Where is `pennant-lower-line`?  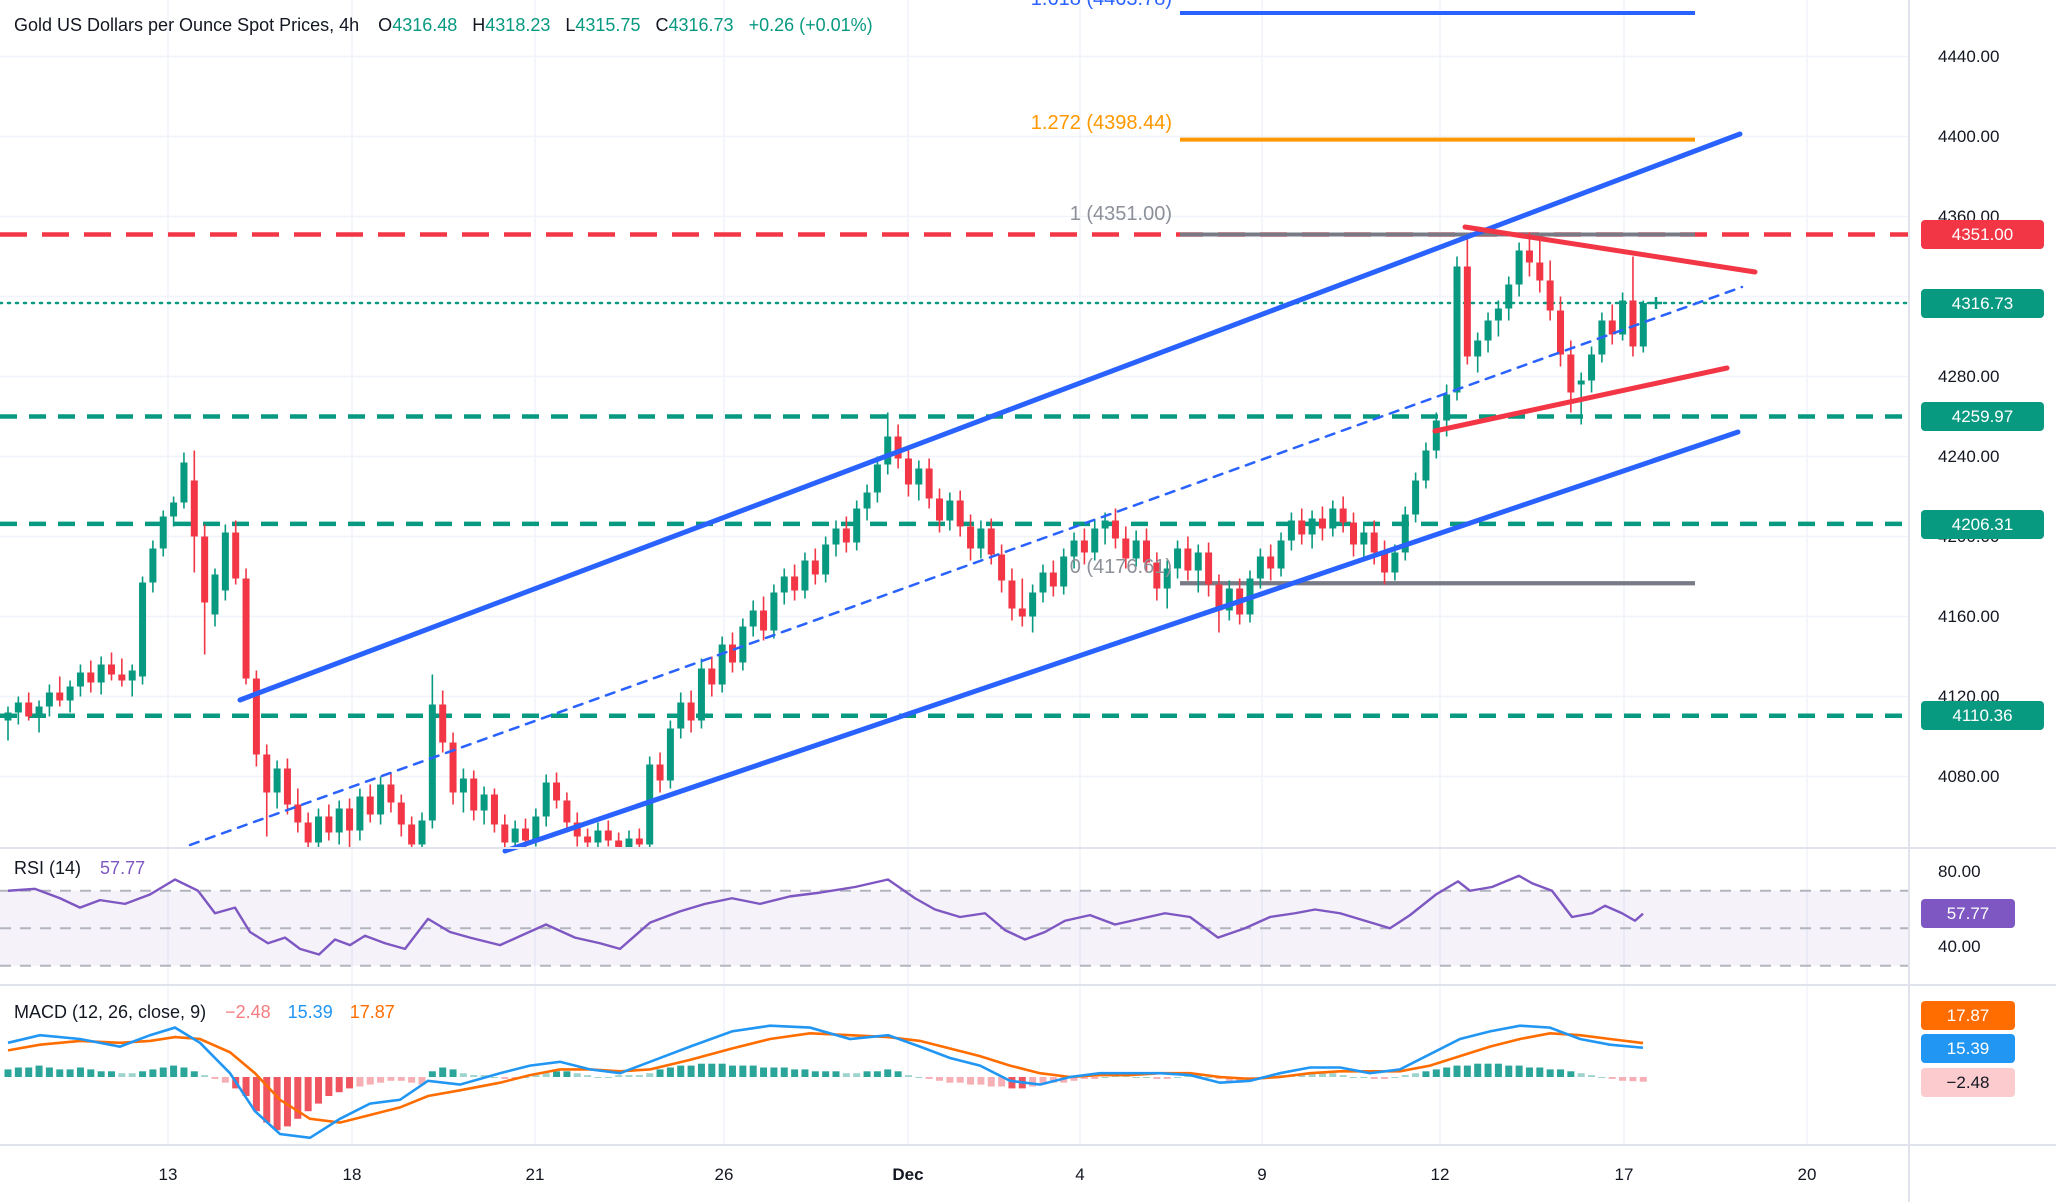
pennant-lower-line is located at coordinates (1581, 399).